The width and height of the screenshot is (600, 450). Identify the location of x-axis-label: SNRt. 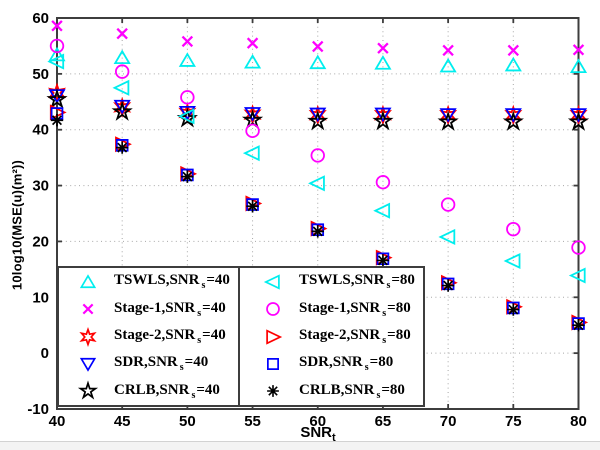
(318, 434).